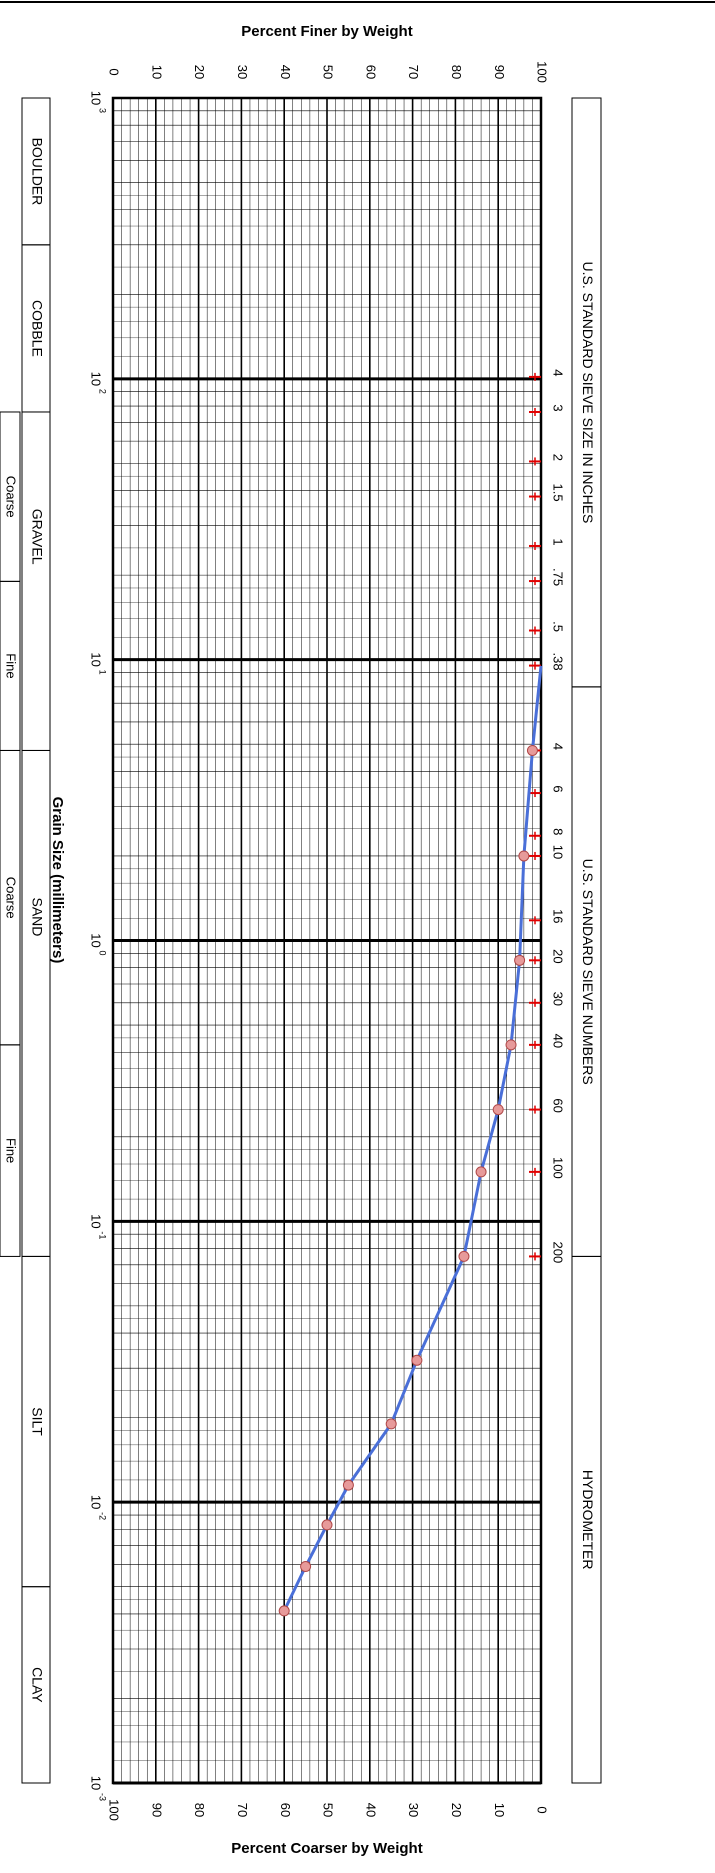  I want to click on x-tick-label: 10-2, so click(98, 1507).